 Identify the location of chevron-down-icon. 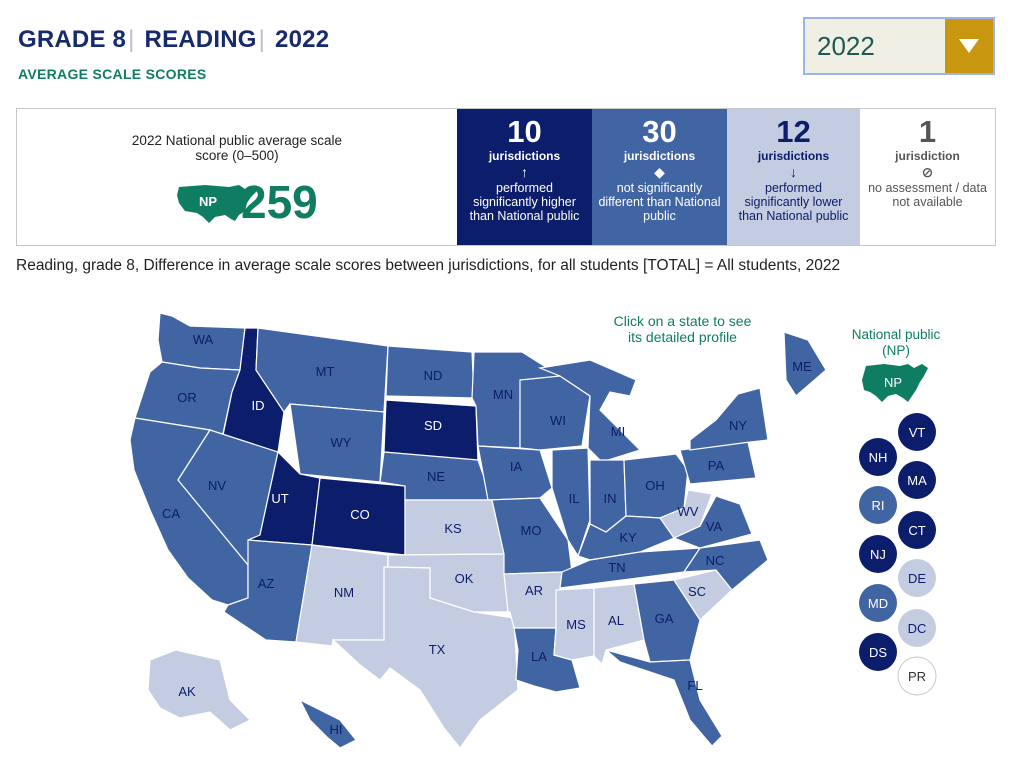
(969, 46).